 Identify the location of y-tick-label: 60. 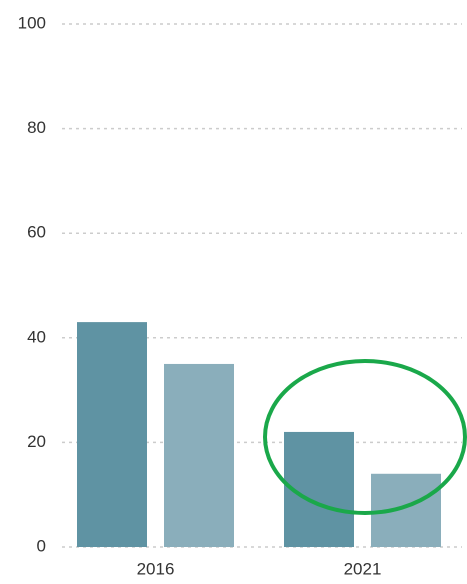
(36, 232).